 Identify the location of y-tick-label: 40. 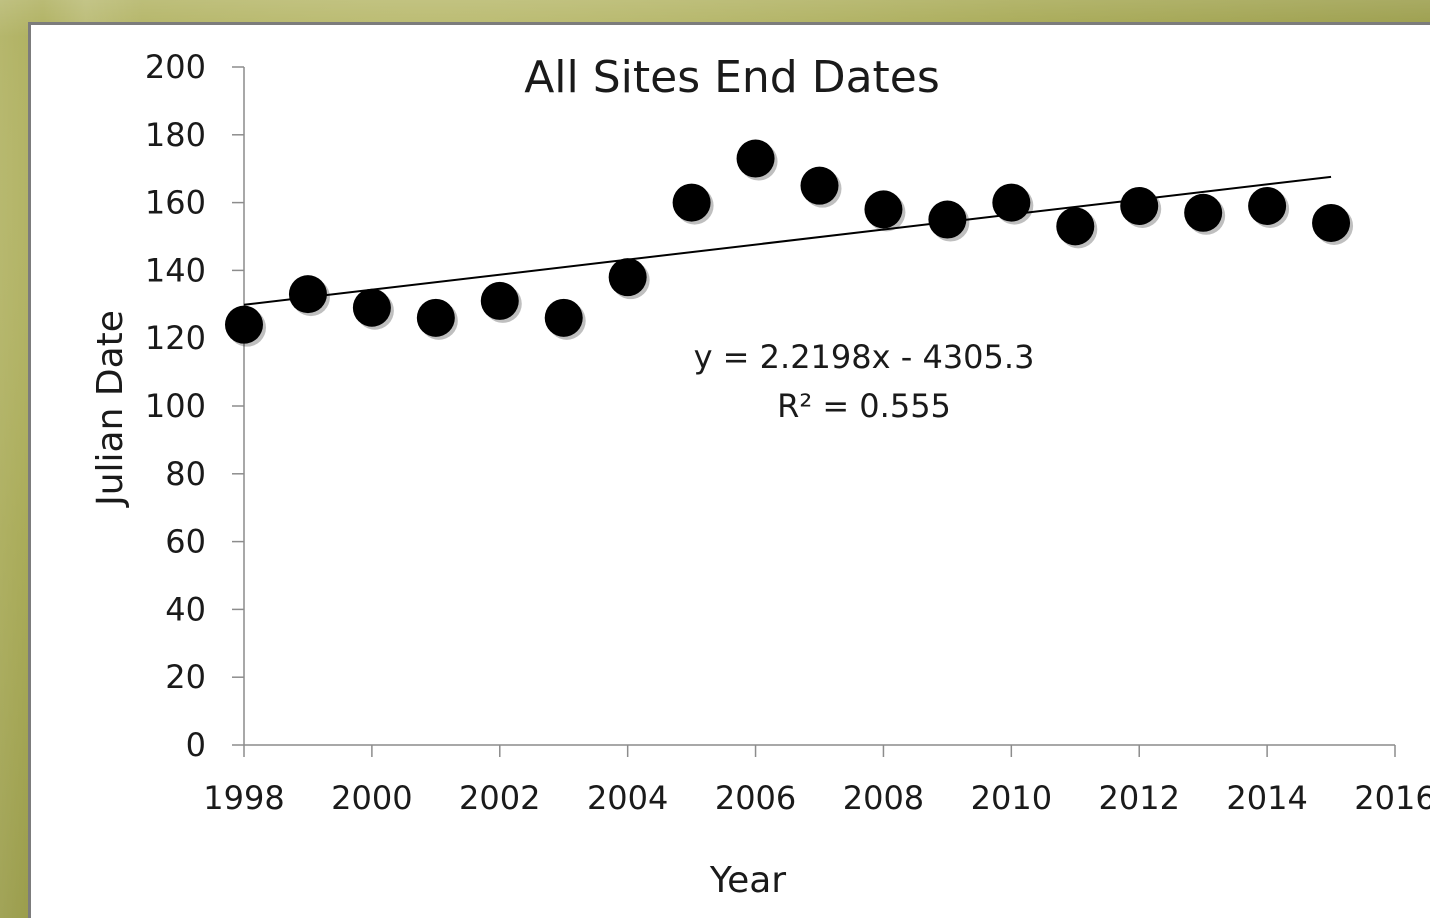
(185, 609).